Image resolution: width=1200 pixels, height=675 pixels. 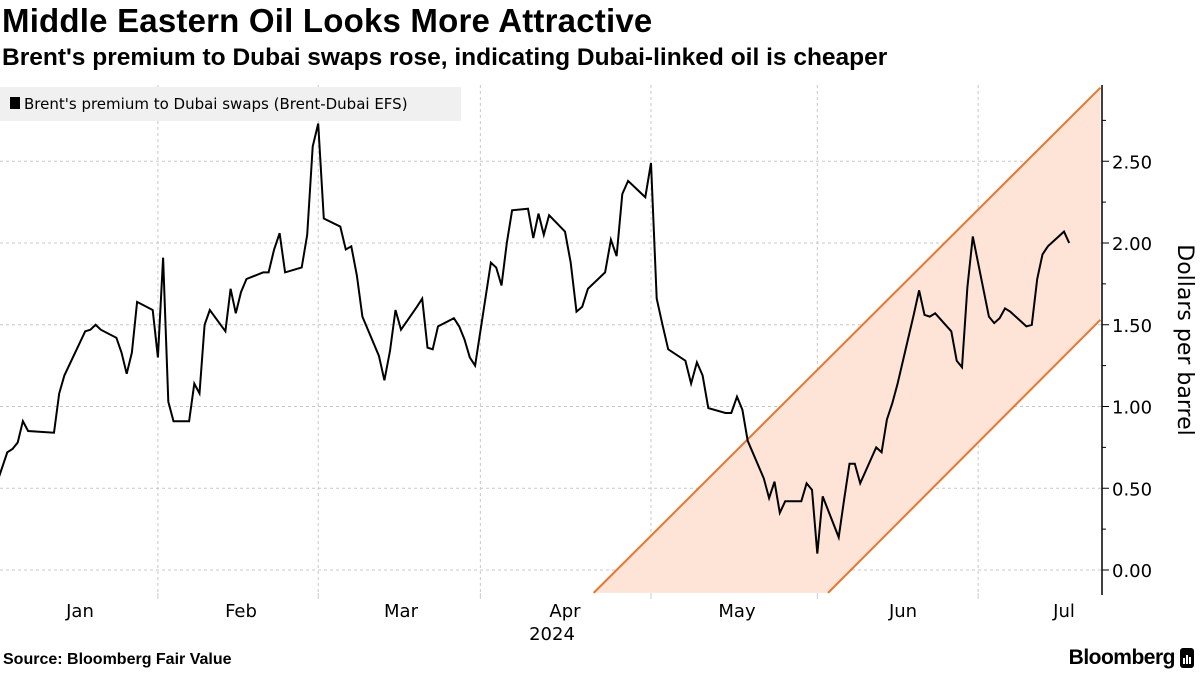 I want to click on x-axis: Jan Feb Mar Apr May Jun Jul, so click(x=570, y=607).